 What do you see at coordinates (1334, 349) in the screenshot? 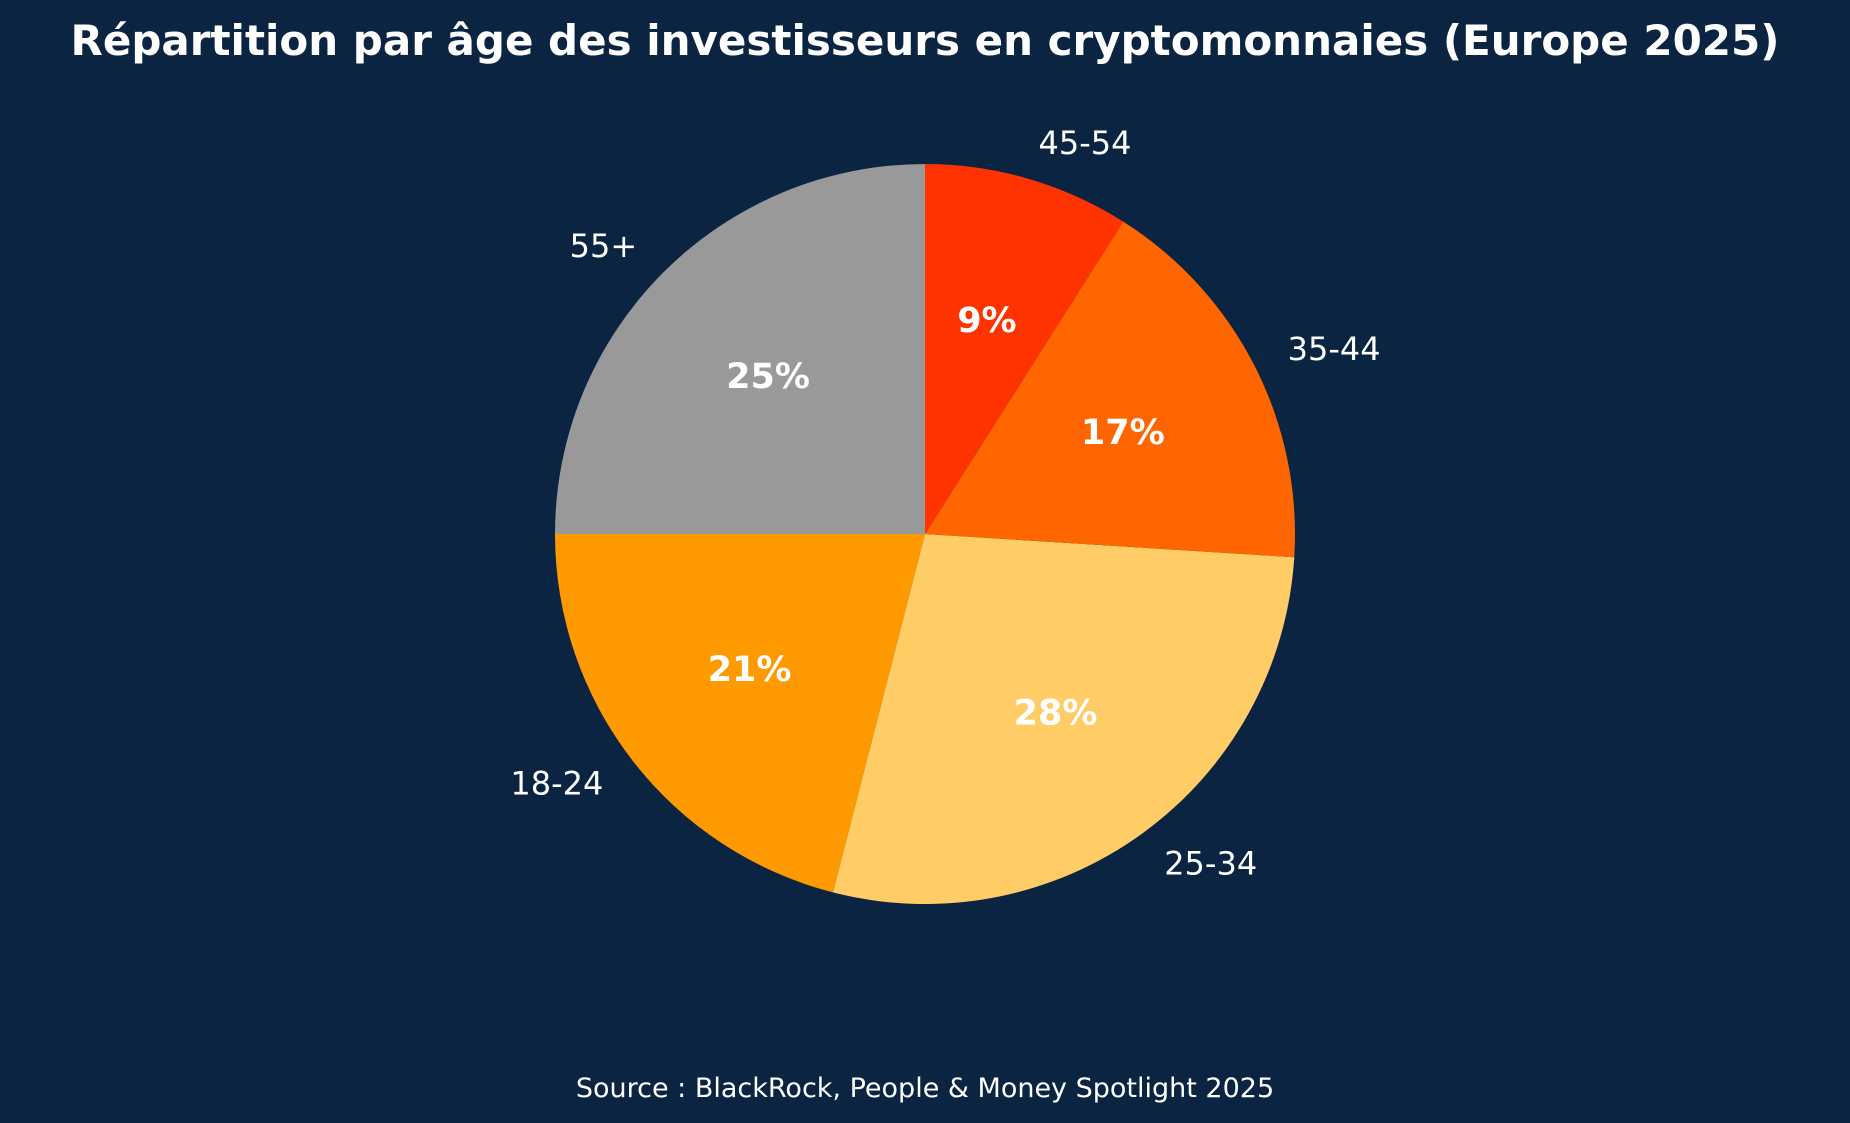
I see `pie-category-label: 35-44` at bounding box center [1334, 349].